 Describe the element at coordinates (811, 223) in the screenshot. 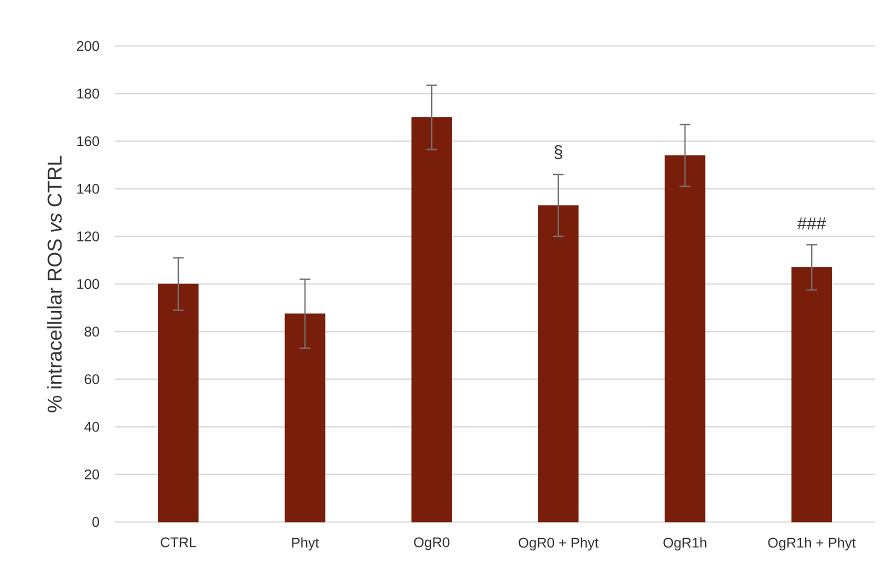

I see `annotation: ###` at that location.